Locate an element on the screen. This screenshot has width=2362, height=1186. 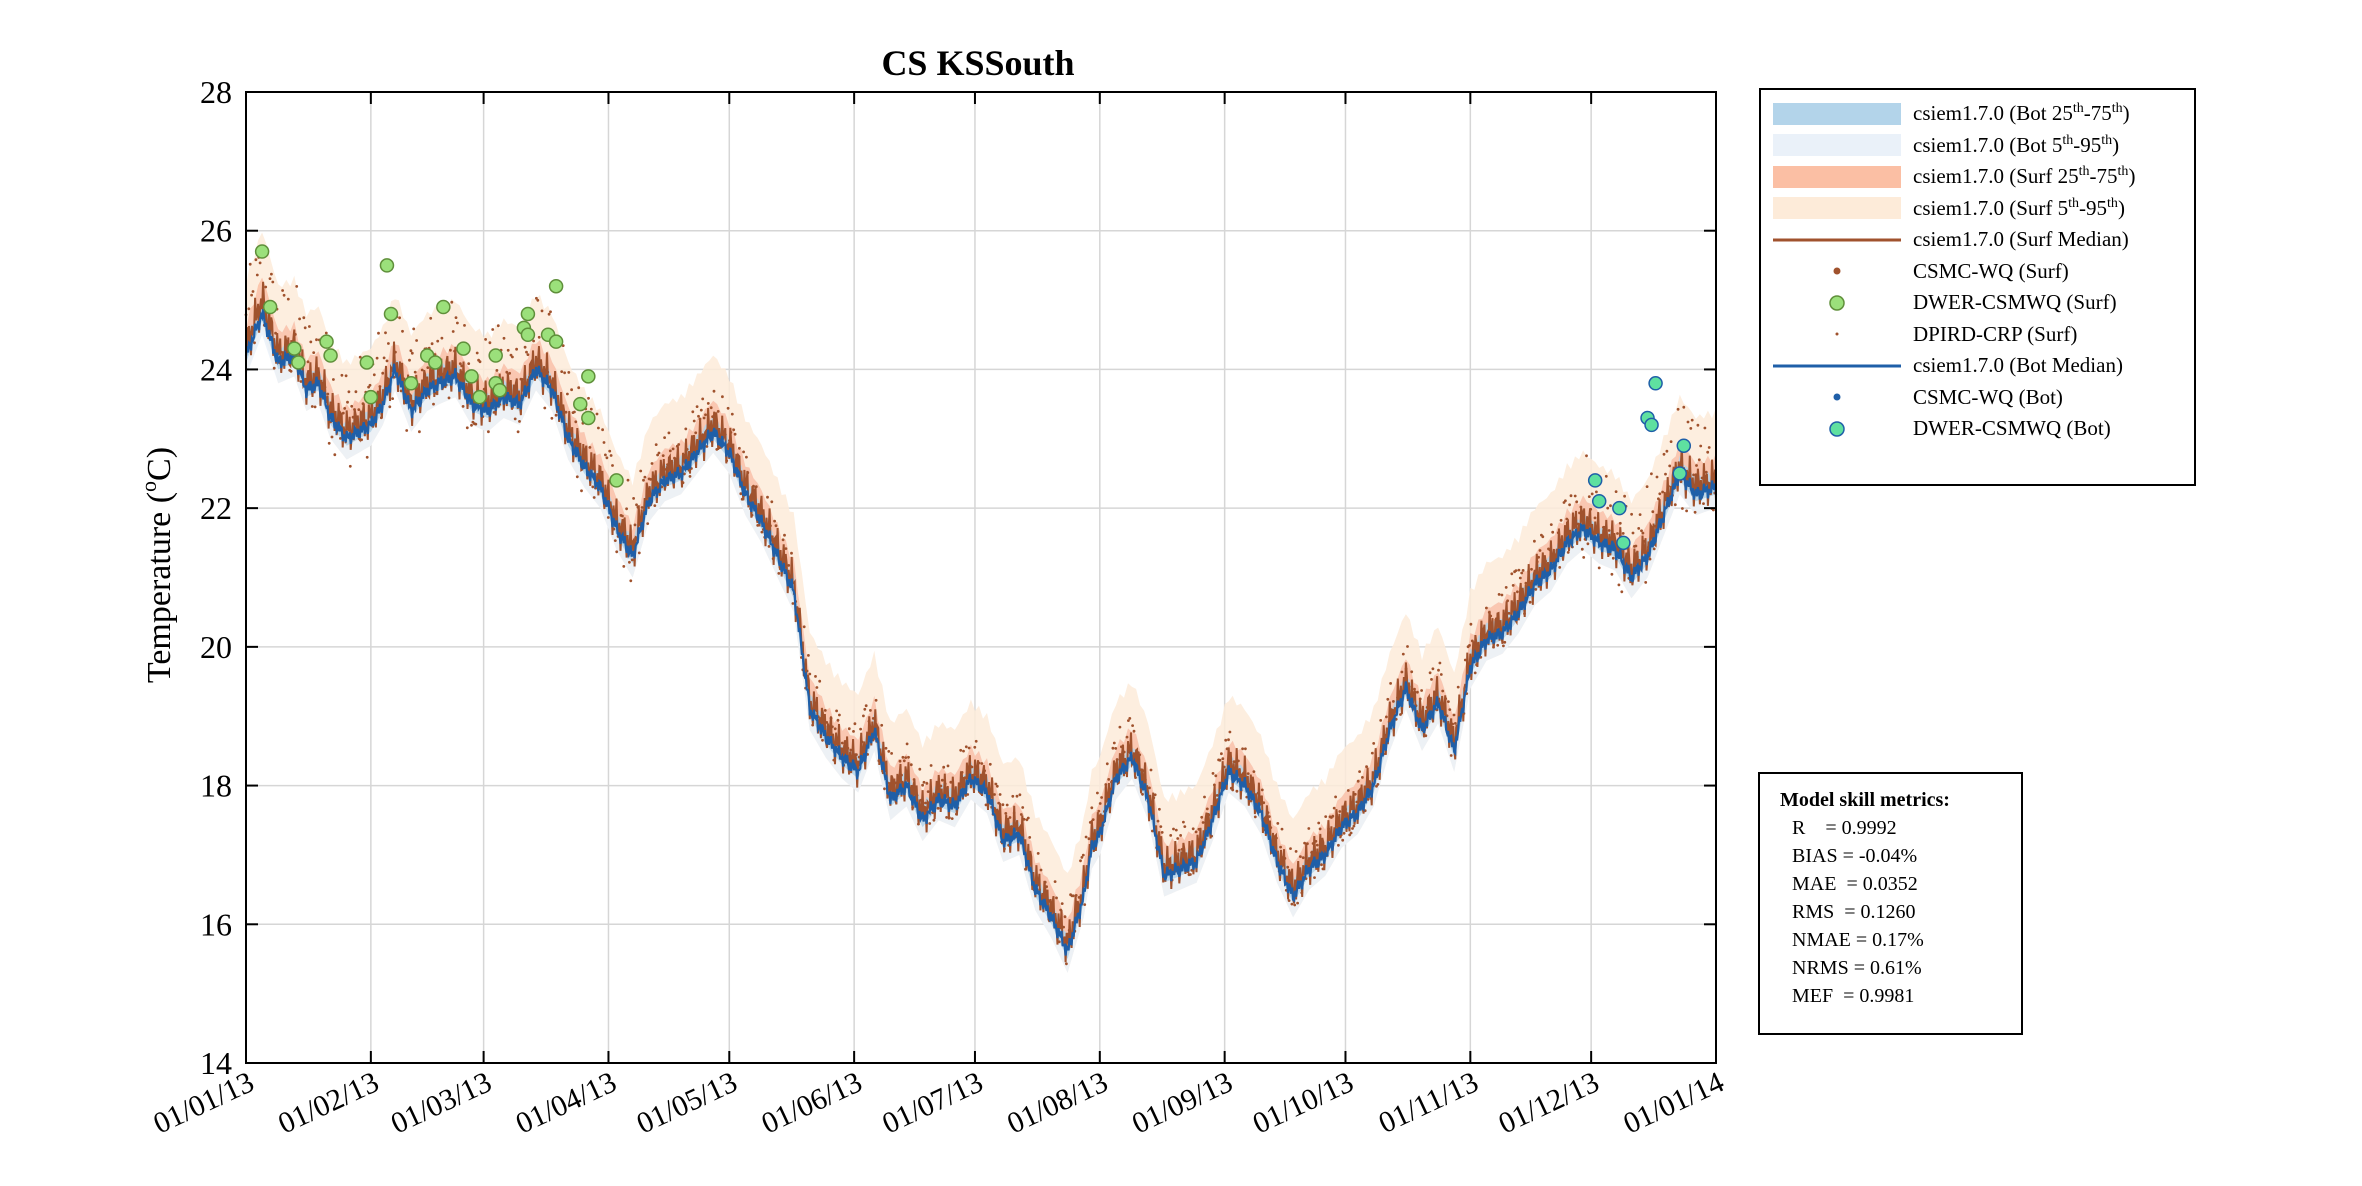
x-tick-label: 01/01/14 is located at coordinates (1673, 1102).